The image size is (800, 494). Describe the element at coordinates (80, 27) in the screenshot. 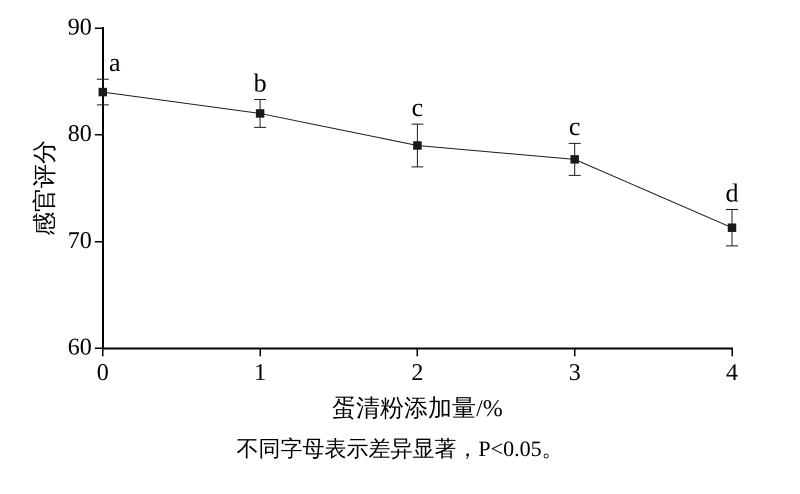

I see `y-tick-label: 90` at that location.